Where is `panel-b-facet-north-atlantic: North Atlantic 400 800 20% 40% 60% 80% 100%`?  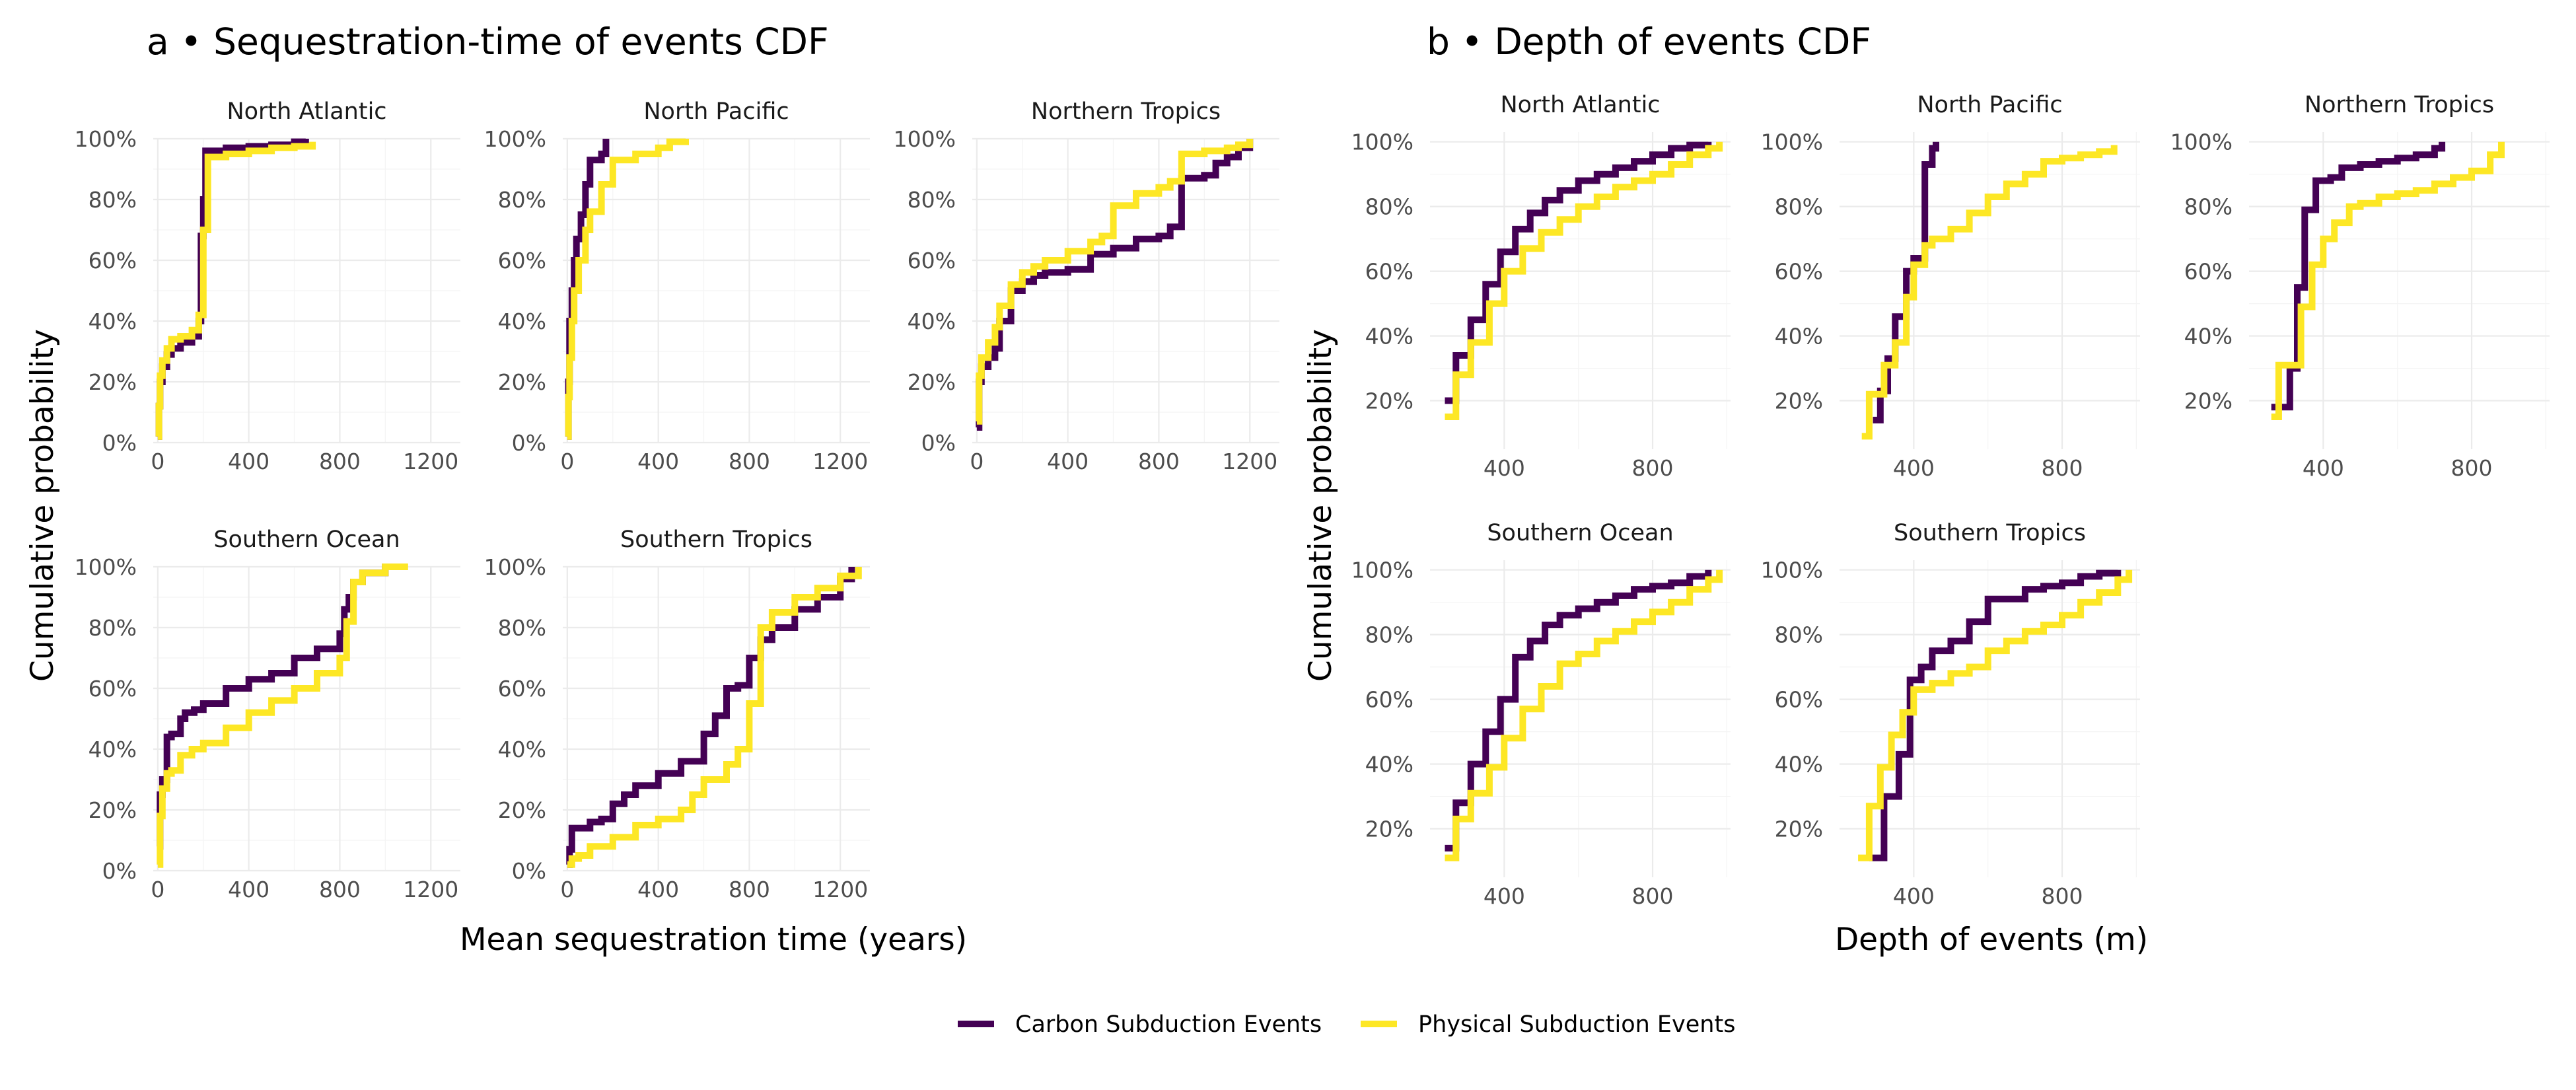 panel-b-facet-north-atlantic: North Atlantic 400 800 20% 40% 60% 80% 100% is located at coordinates (1541, 286).